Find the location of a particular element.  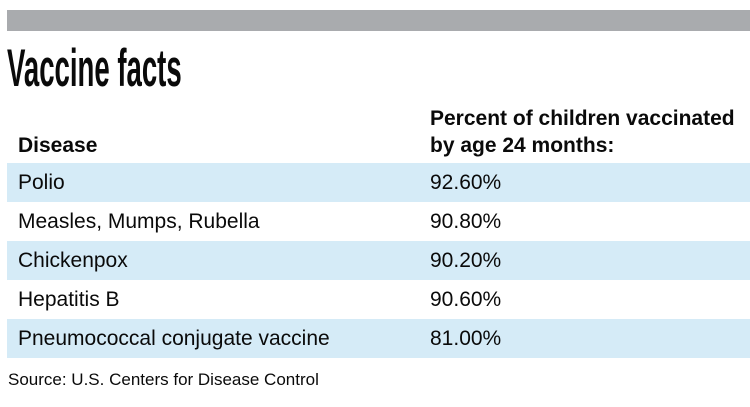

top-gray-bar is located at coordinates (378, 20).